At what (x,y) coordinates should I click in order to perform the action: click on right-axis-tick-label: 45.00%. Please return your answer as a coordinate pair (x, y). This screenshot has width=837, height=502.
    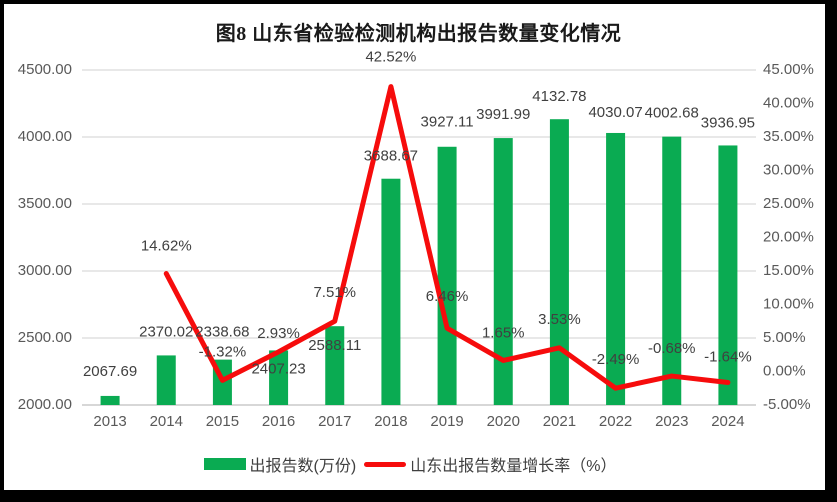
    Looking at the image, I should click on (788, 69).